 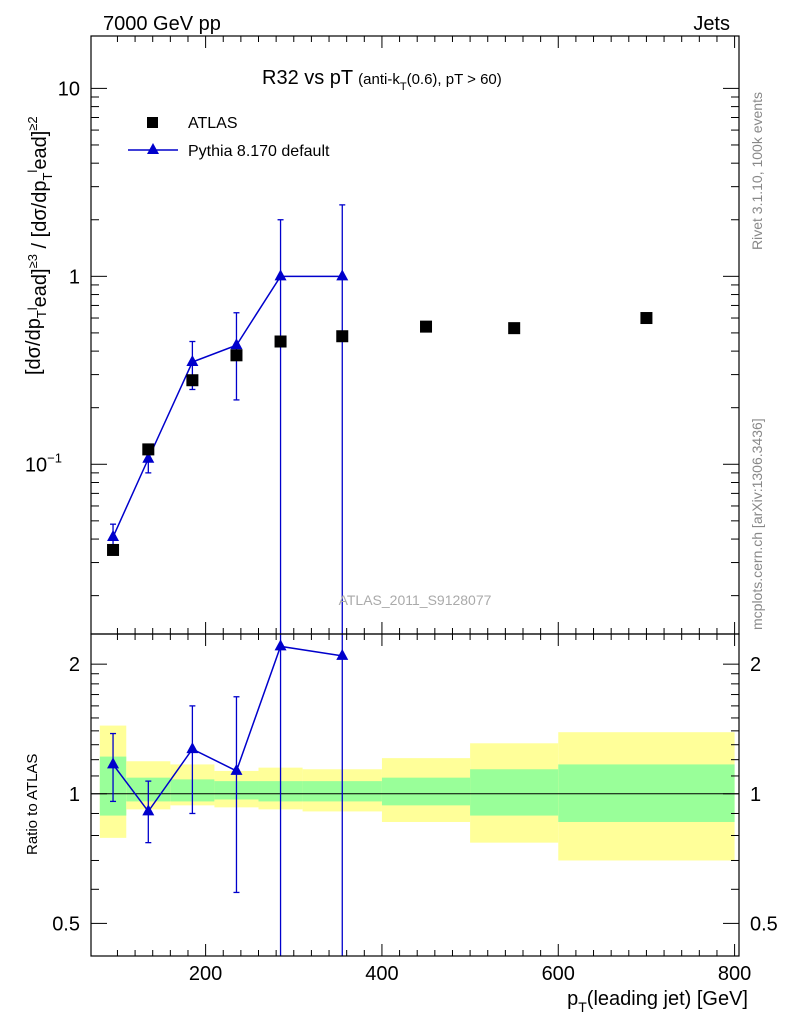 I want to click on ratio-tick-label: 1, so click(x=74, y=795).